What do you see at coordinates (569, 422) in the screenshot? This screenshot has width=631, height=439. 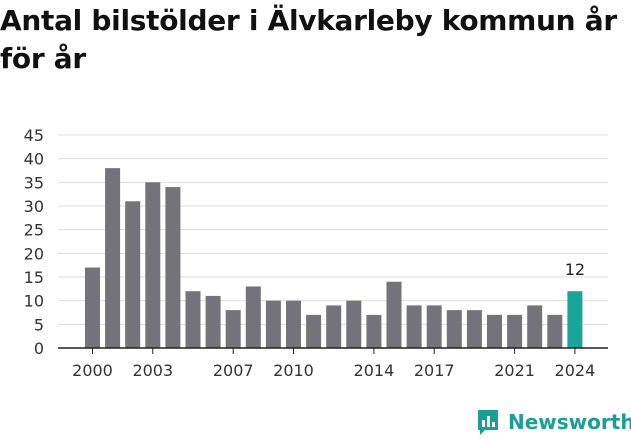 I see `logo-text: Newsworthy` at bounding box center [569, 422].